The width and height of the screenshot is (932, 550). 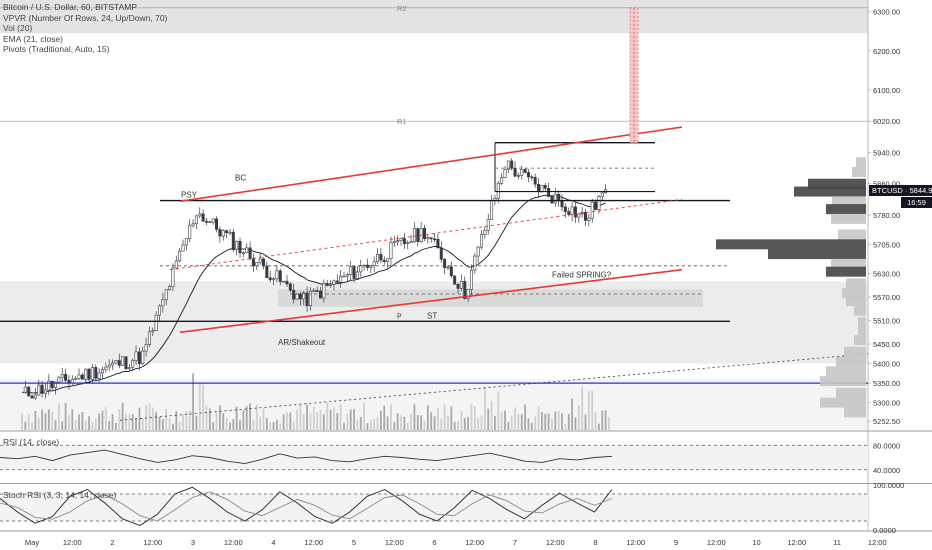 What do you see at coordinates (354, 542) in the screenshot?
I see `time-tick-label: 5` at bounding box center [354, 542].